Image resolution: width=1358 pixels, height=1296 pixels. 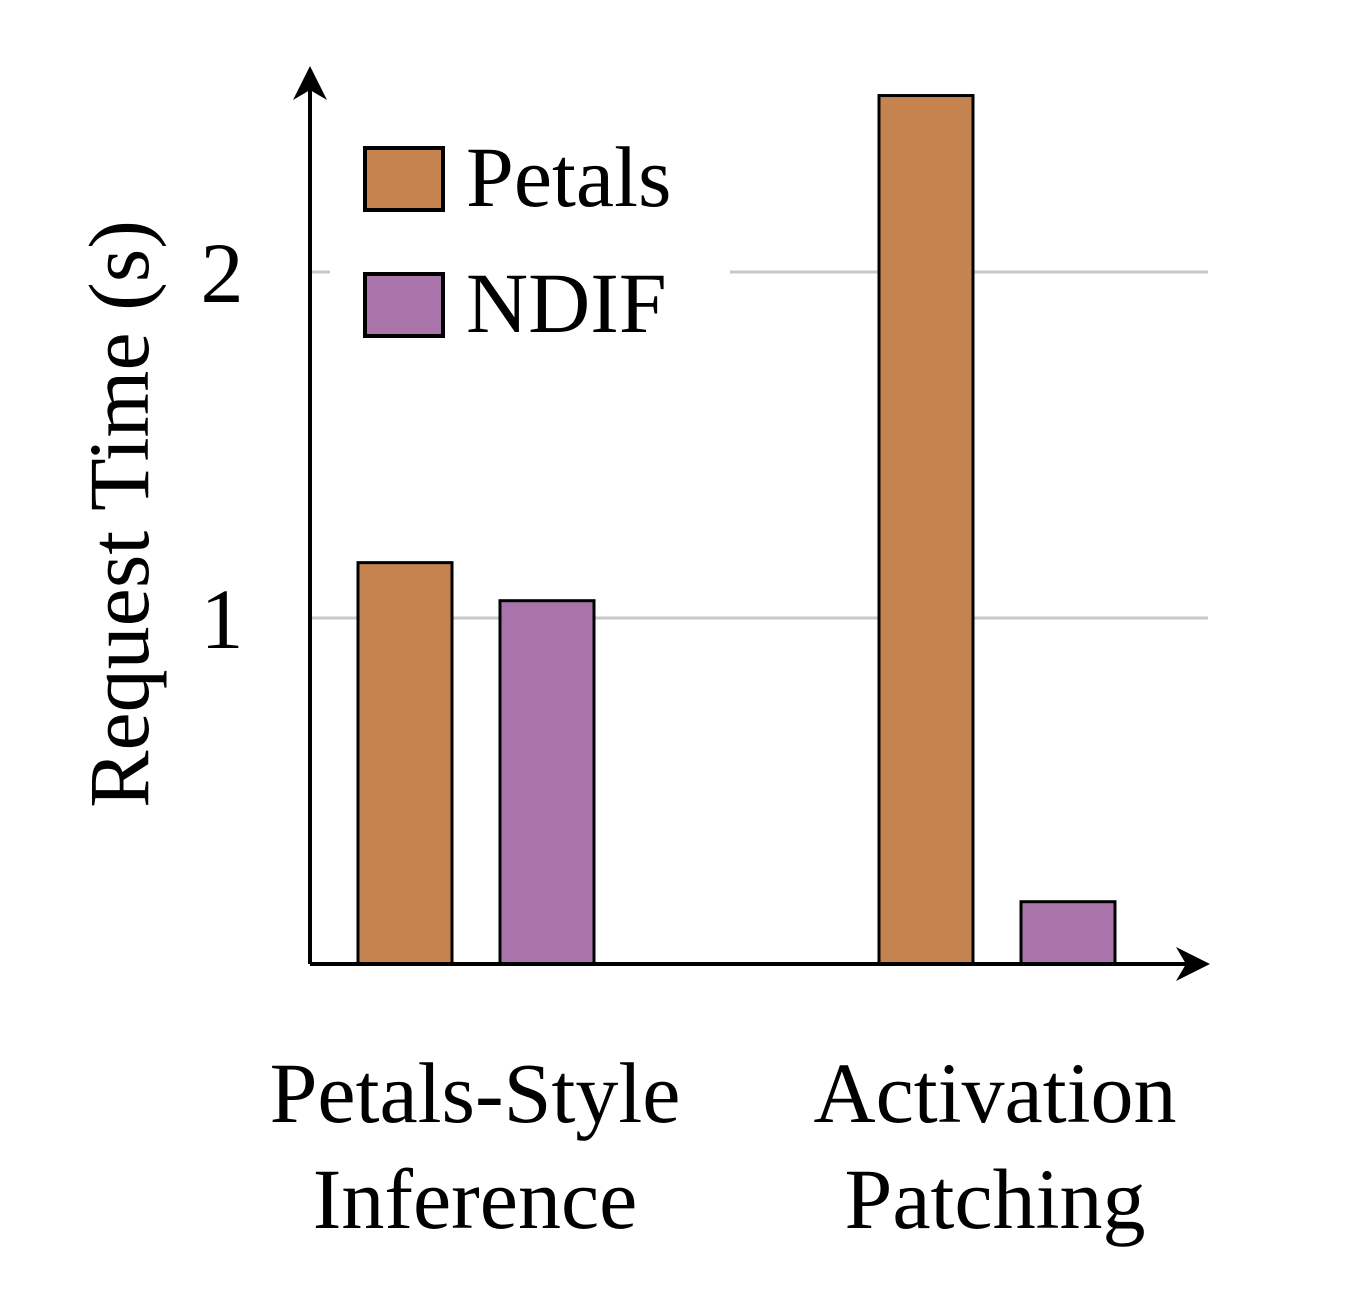 What do you see at coordinates (723, 1146) in the screenshot?
I see `x-category-labels: Petals-Style Inference Activation Patching` at bounding box center [723, 1146].